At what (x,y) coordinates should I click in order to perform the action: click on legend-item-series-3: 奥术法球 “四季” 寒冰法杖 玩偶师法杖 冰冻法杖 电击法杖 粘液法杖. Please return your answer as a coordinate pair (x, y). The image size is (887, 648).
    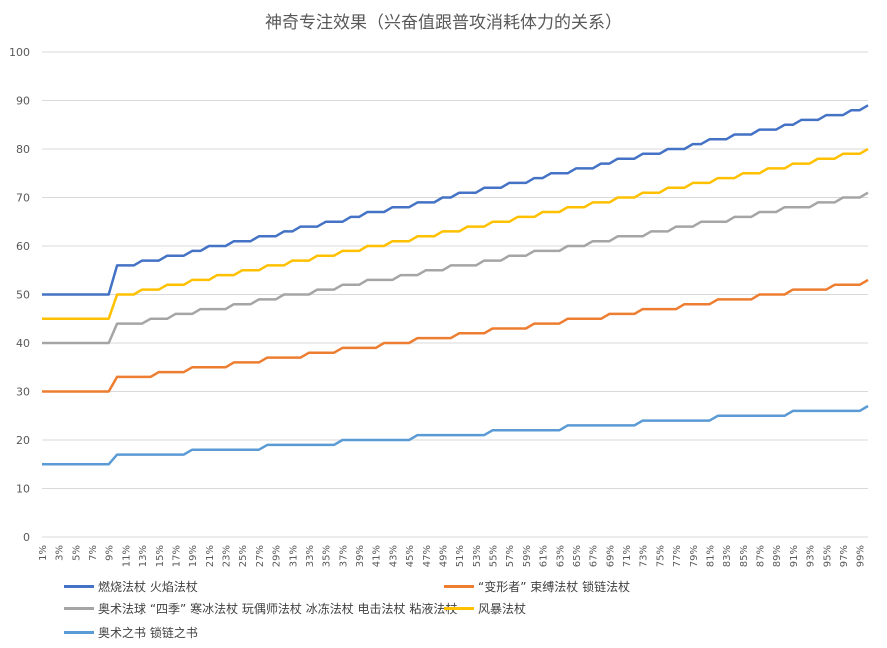
    Looking at the image, I should click on (260, 608).